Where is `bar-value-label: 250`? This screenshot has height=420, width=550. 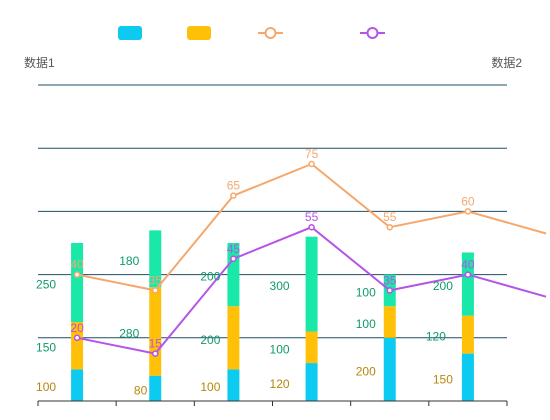 bar-value-label: 250 is located at coordinates (46, 285).